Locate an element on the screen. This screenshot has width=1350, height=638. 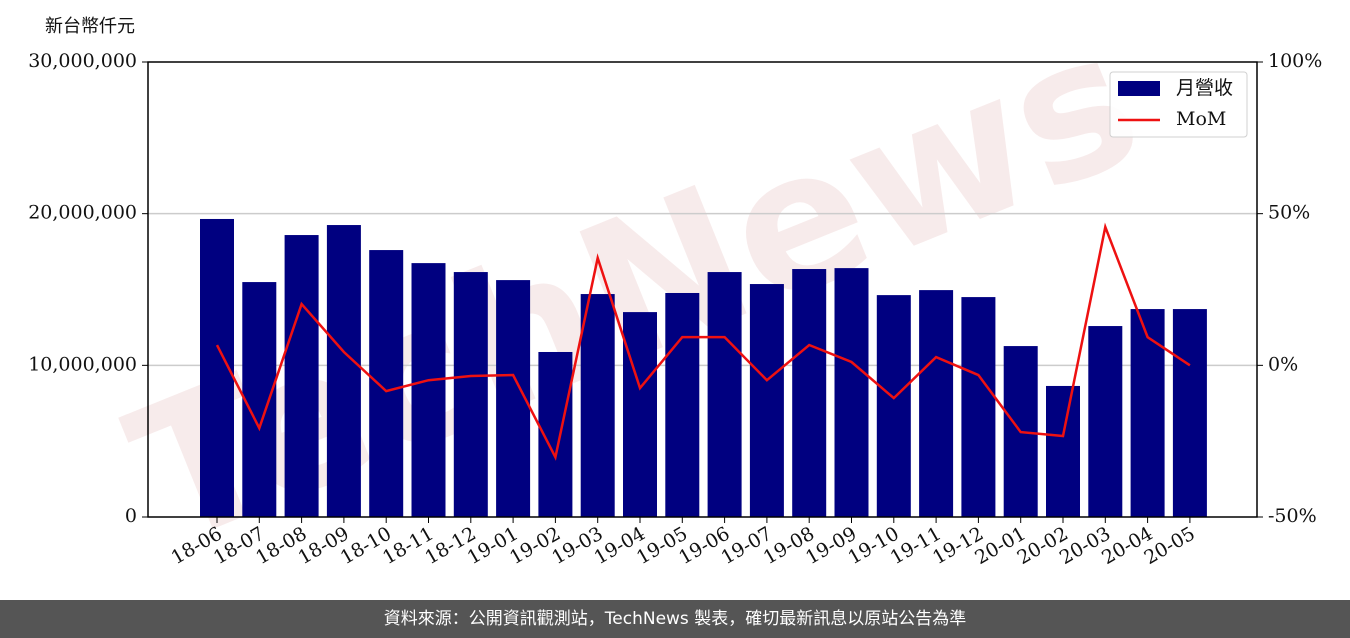
y-tick-label: 10,000,000 is located at coordinates (82, 364).